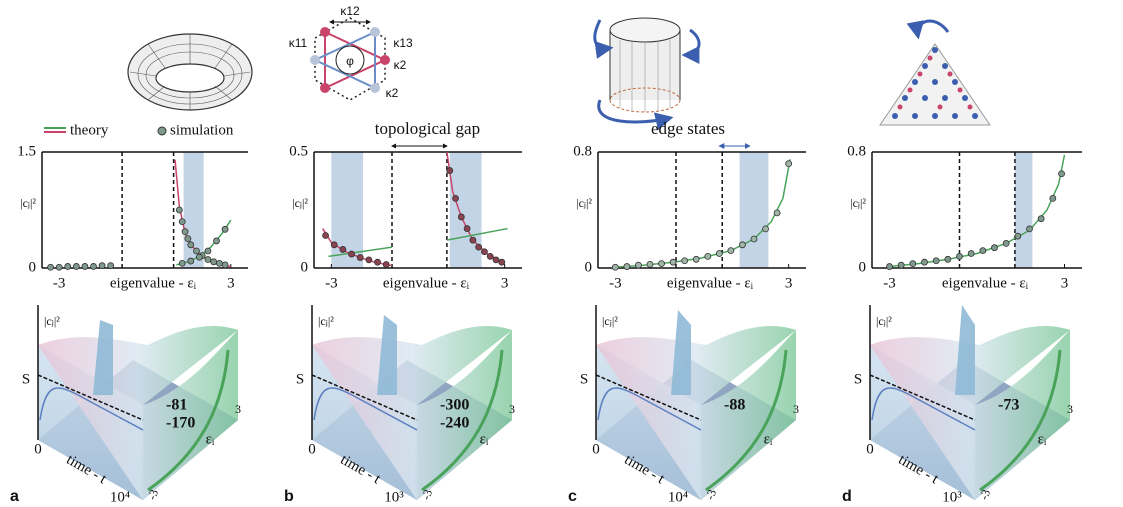 The width and height of the screenshot is (1123, 507). What do you see at coordinates (734, 405) in the screenshot?
I see `rate-label: -88` at bounding box center [734, 405].